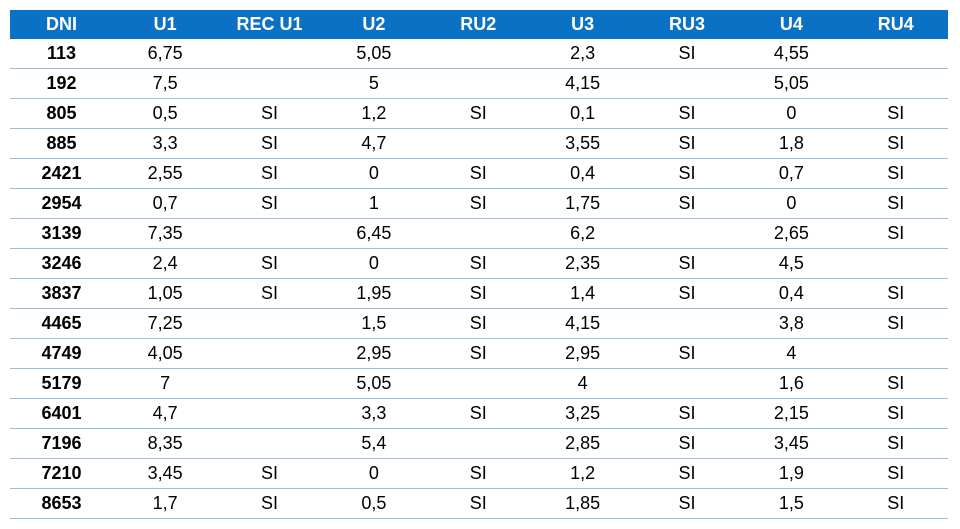  What do you see at coordinates (165, 173) in the screenshot?
I see `grade-cell-u1: 2,55` at bounding box center [165, 173].